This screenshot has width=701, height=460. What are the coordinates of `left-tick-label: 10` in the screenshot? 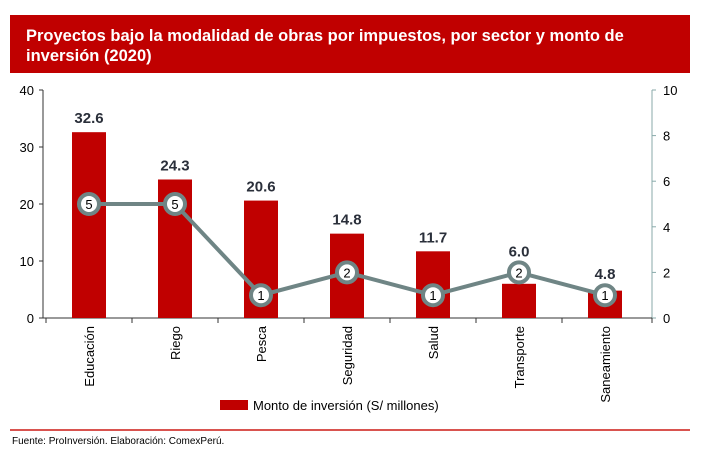 It's located at (27, 261).